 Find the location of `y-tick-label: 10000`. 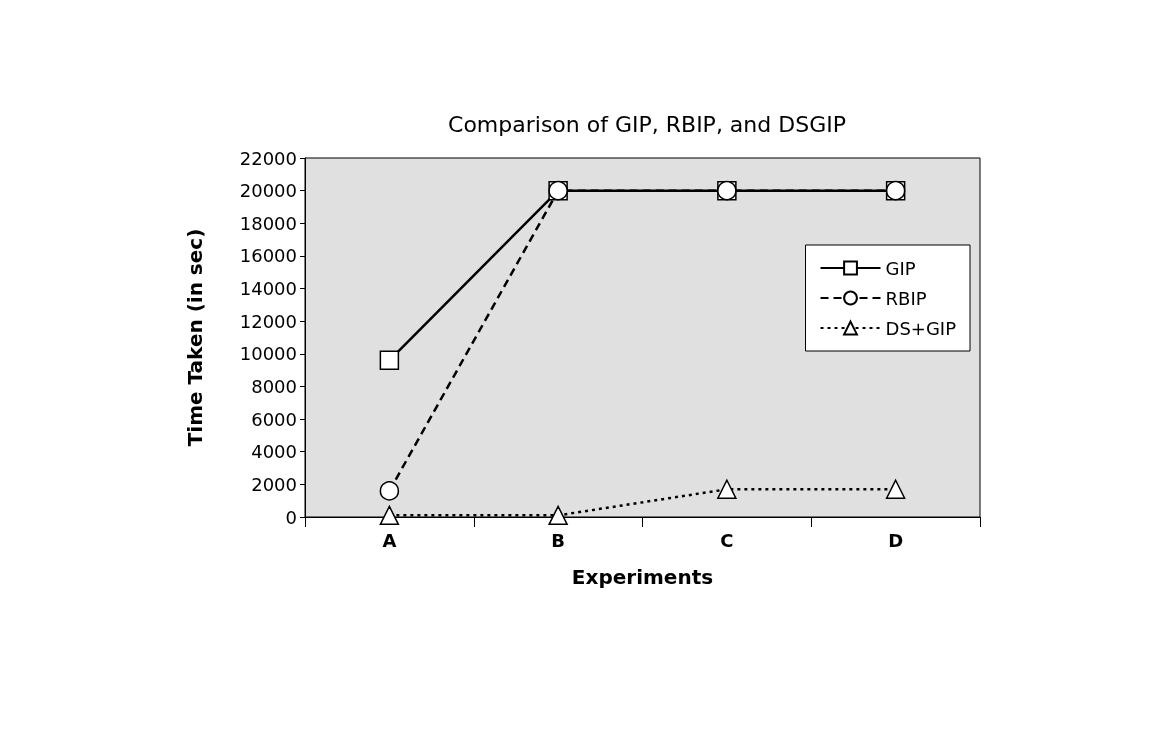

y-tick-label: 10000 is located at coordinates (268, 354).